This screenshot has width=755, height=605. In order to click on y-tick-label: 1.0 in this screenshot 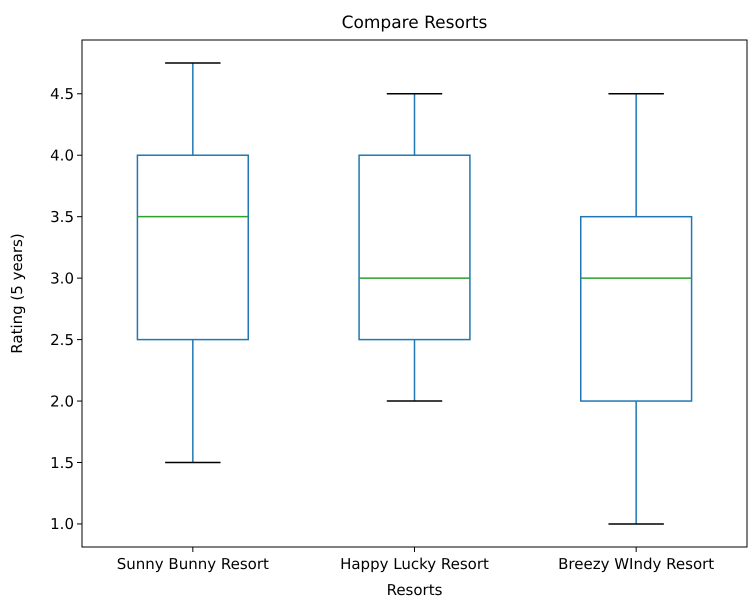, I will do `click(62, 524)`.